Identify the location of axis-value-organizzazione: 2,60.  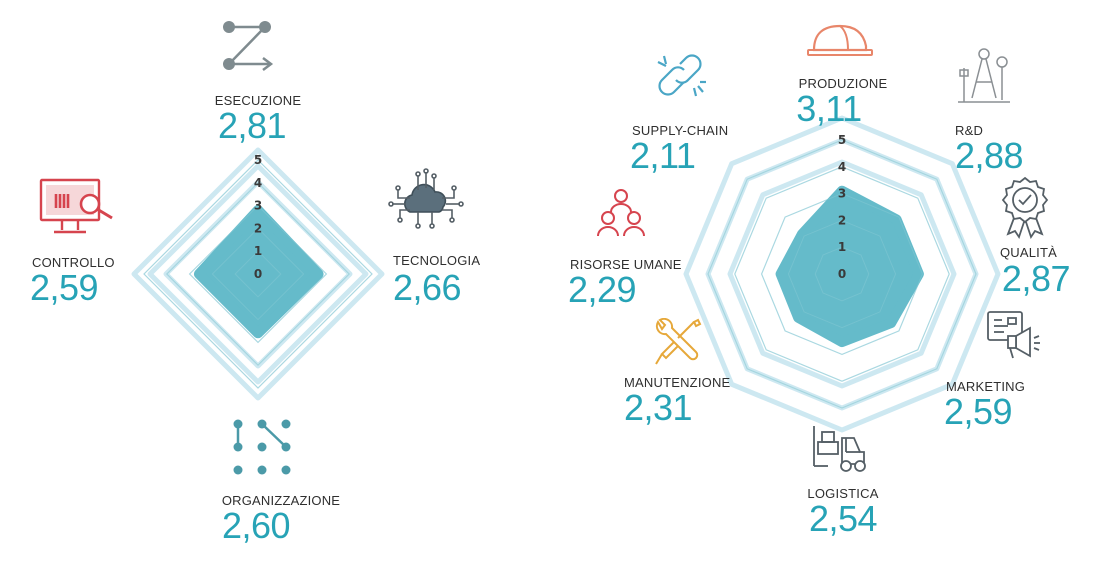
(256, 525).